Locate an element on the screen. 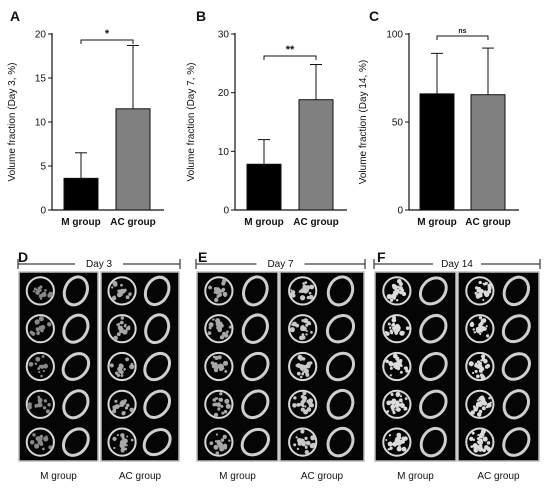 The height and width of the screenshot is (489, 550). significance-label: * is located at coordinates (107, 34).